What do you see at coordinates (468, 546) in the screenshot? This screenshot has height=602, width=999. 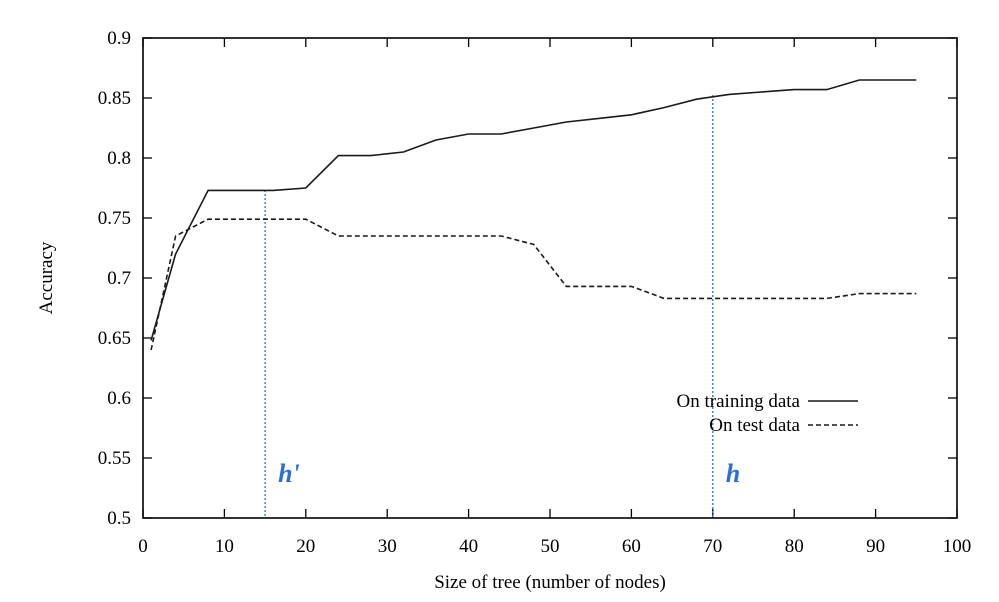 I see `x-tick-label: 40` at bounding box center [468, 546].